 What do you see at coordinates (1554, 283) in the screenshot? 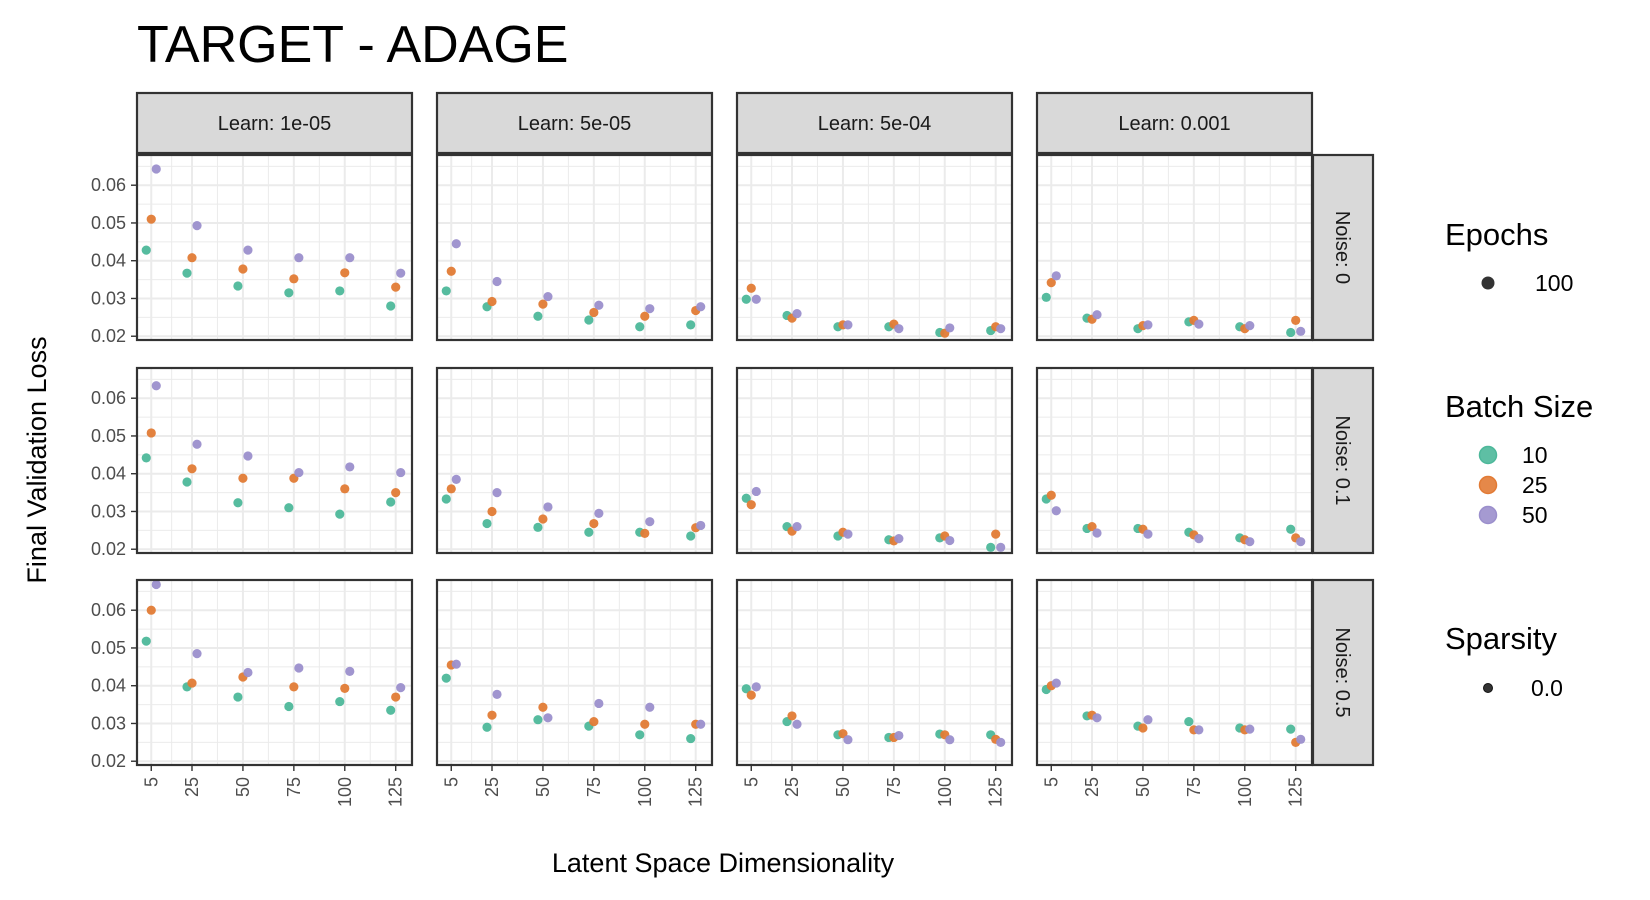
I see `legend-epochs-label: 100` at bounding box center [1554, 283].